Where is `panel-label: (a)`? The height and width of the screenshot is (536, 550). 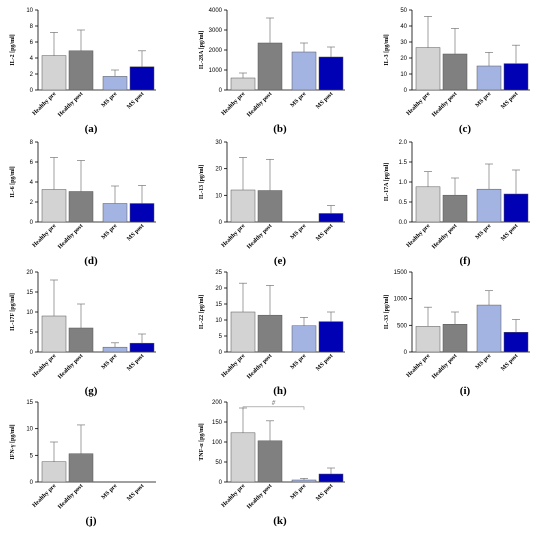
panel-label: (a) is located at coordinates (91, 129).